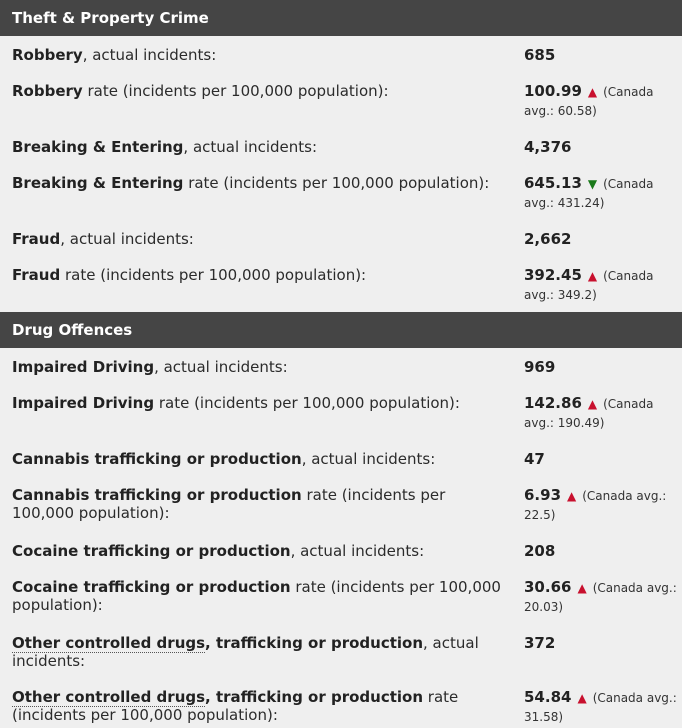  What do you see at coordinates (589, 285) in the screenshot?
I see `canada-average: (Canada avg.: 349.2)` at bounding box center [589, 285].